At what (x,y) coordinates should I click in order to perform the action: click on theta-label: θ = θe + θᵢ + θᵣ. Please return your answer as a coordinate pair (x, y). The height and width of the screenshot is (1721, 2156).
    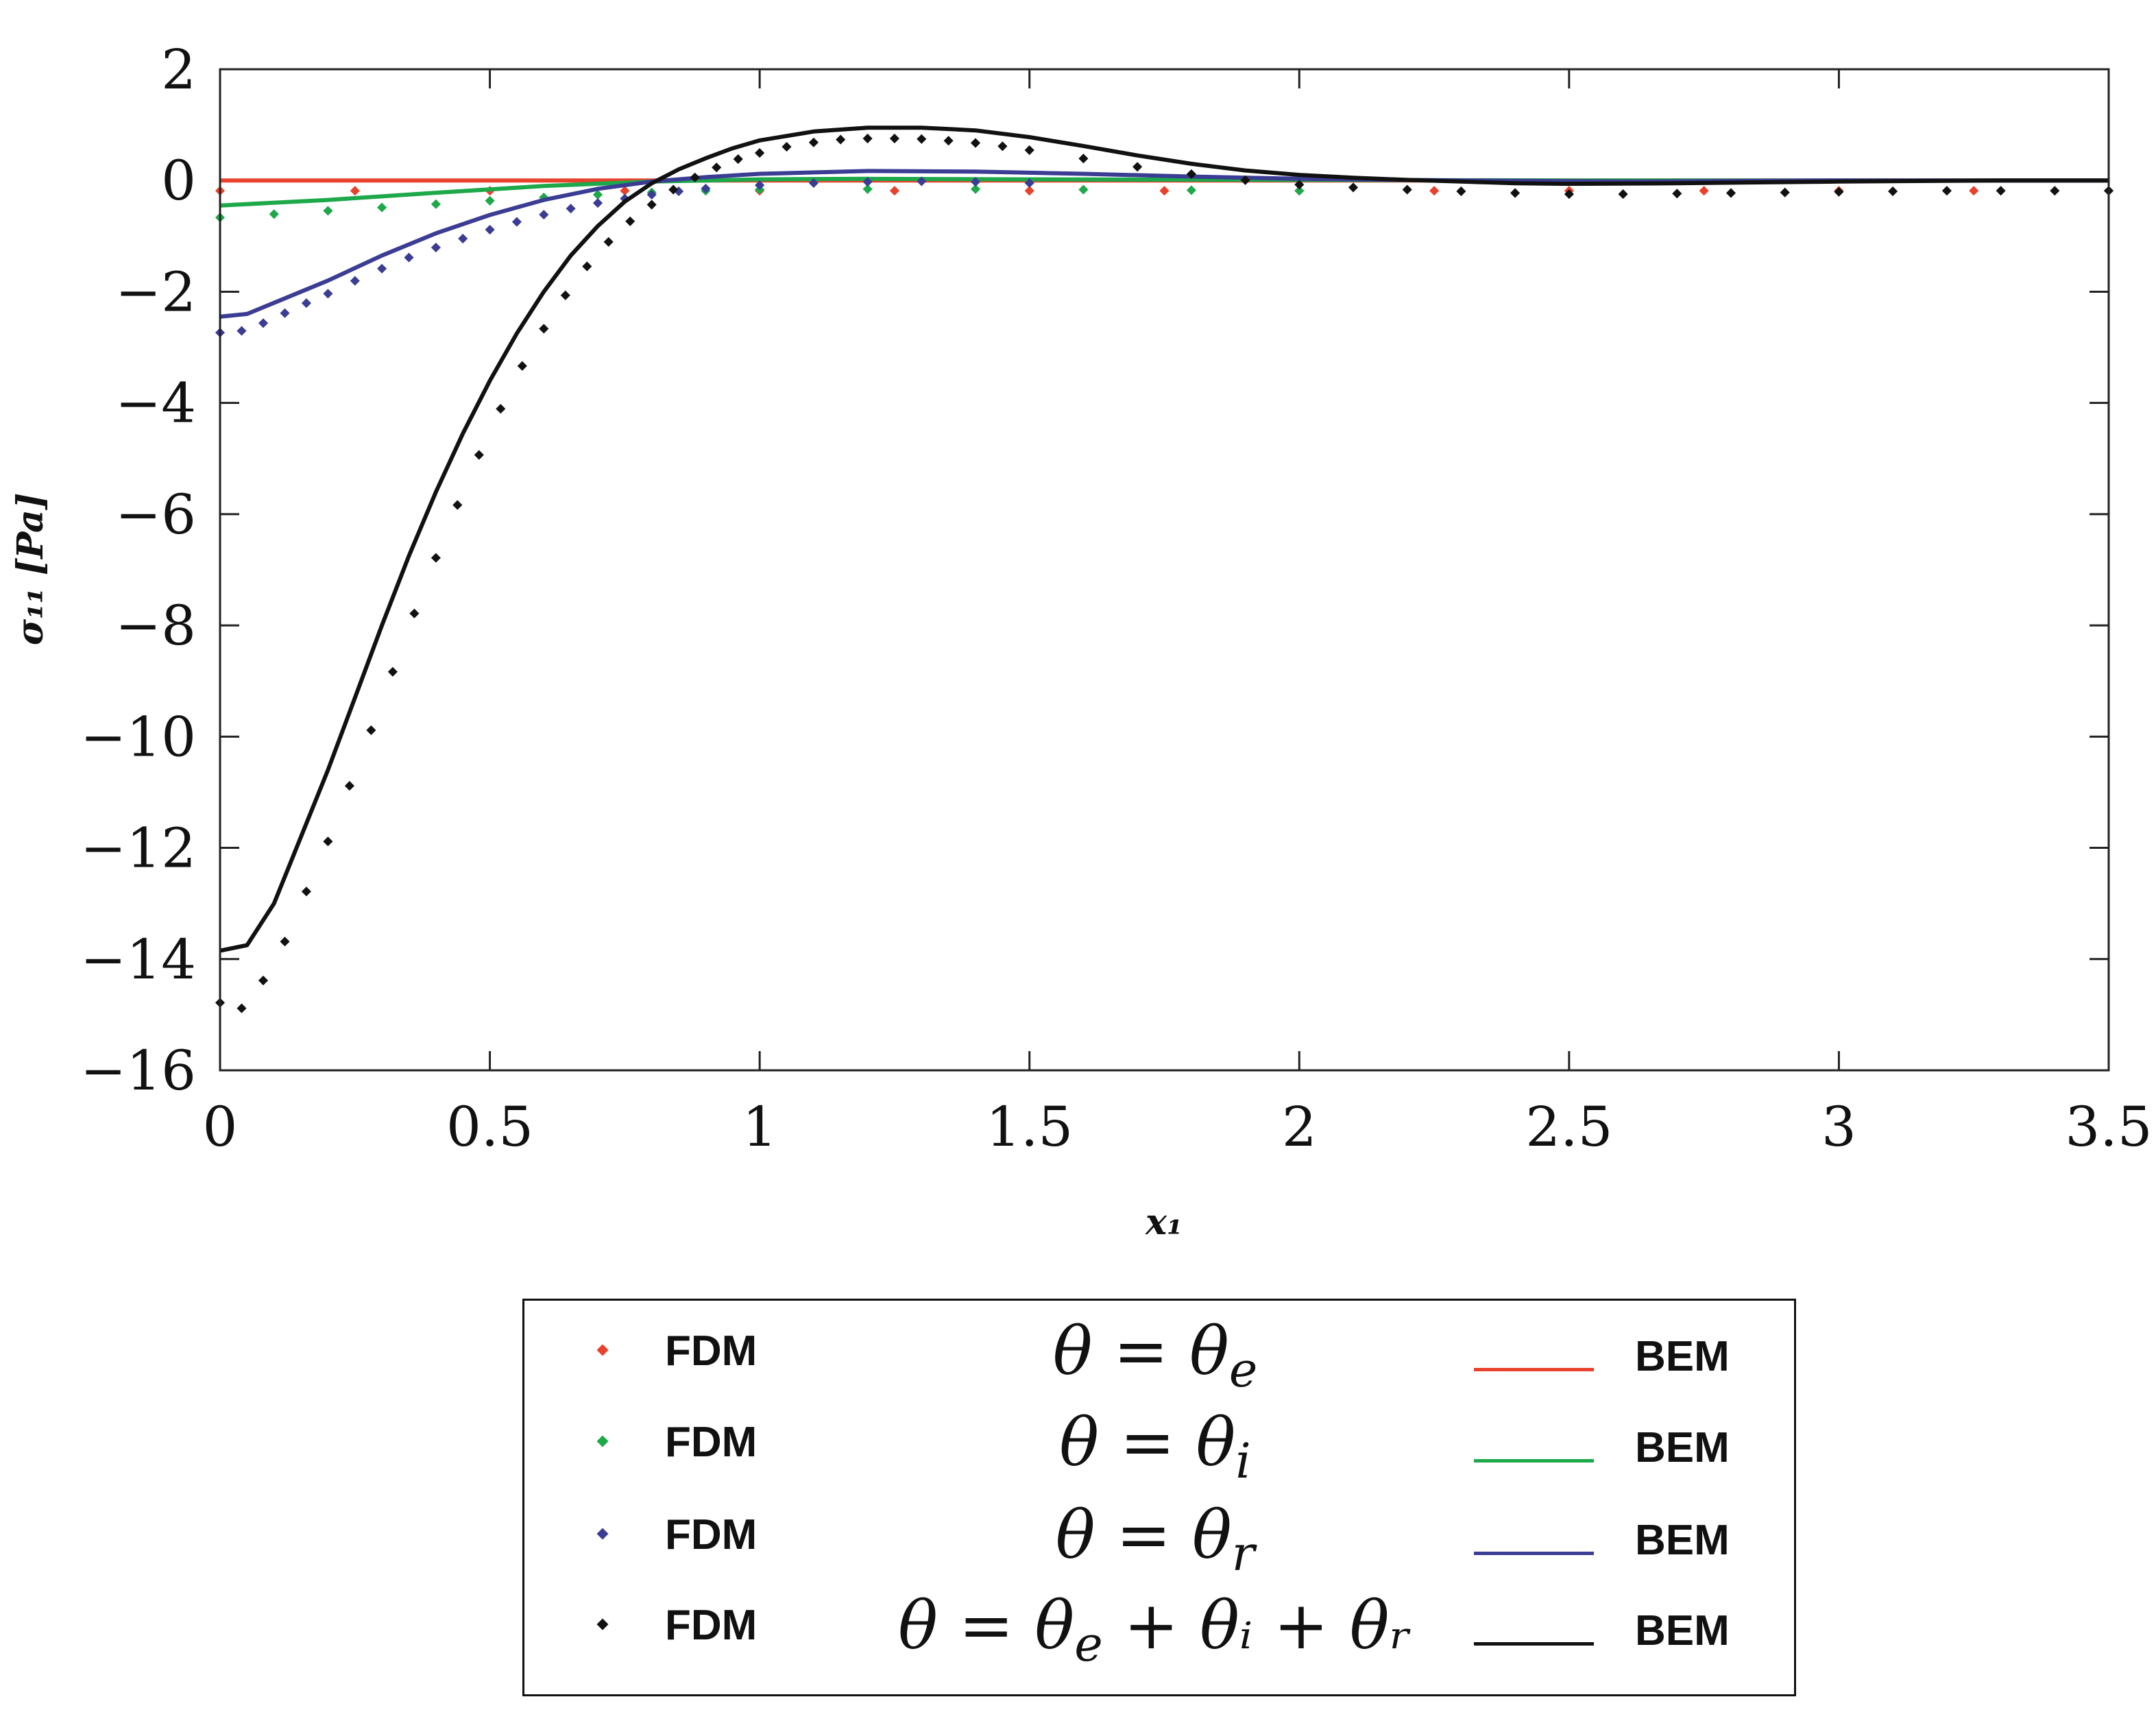
    Looking at the image, I should click on (1155, 1629).